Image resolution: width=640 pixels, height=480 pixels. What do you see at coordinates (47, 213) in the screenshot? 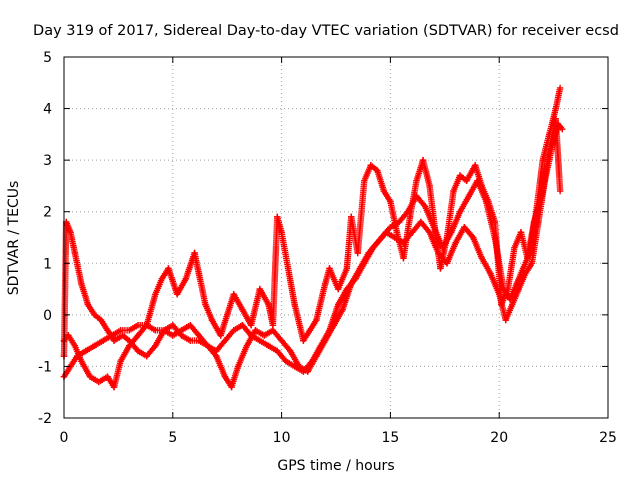
I see `y-tick-label: 2` at bounding box center [47, 213].